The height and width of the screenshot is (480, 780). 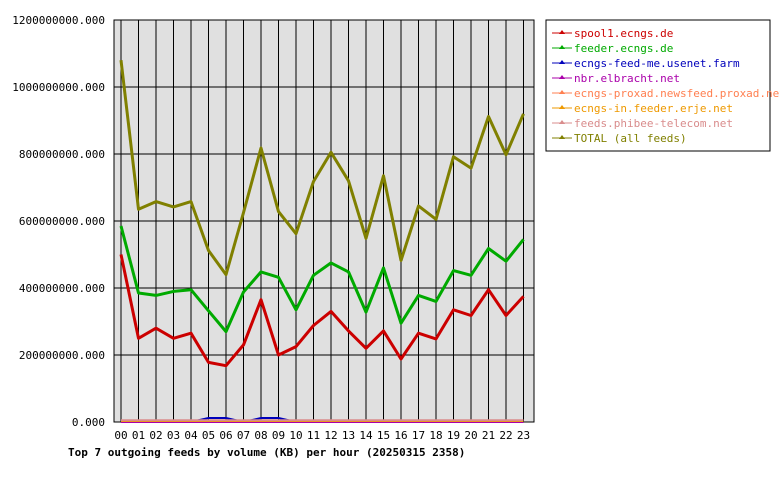 What do you see at coordinates (173, 435) in the screenshot?
I see `x-tick-label: 03` at bounding box center [173, 435].